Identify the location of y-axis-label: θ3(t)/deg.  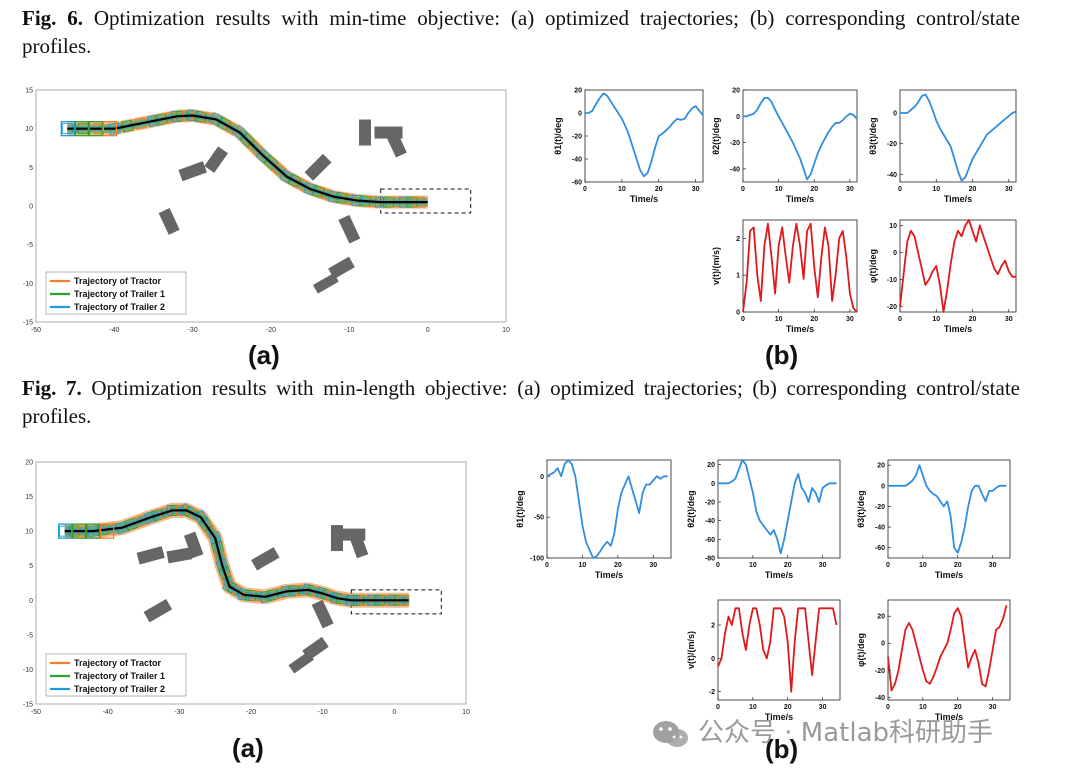
(873, 135).